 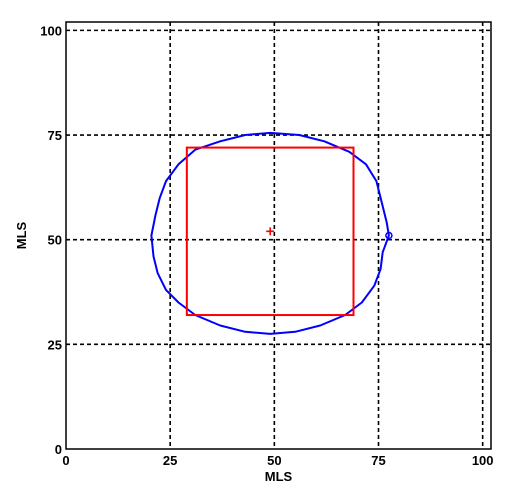 I want to click on y-tick-label: 0, so click(x=58, y=449).